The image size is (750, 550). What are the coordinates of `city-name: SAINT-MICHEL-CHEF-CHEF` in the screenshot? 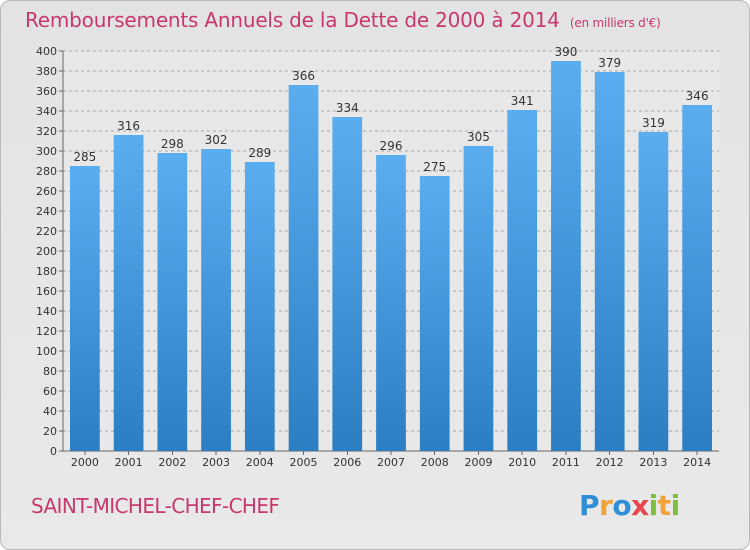 It's located at (155, 506).